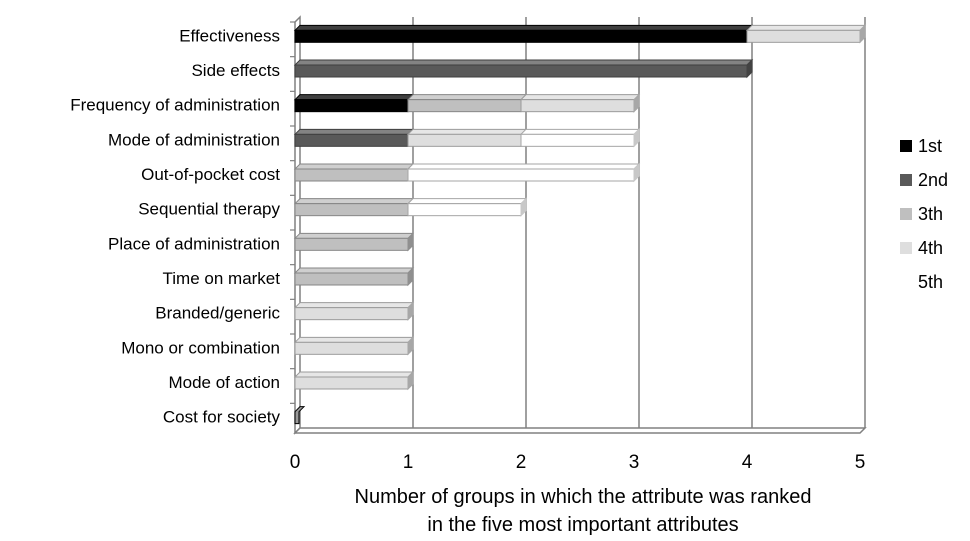  What do you see at coordinates (580, 430) in the screenshot?
I see `floor` at bounding box center [580, 430].